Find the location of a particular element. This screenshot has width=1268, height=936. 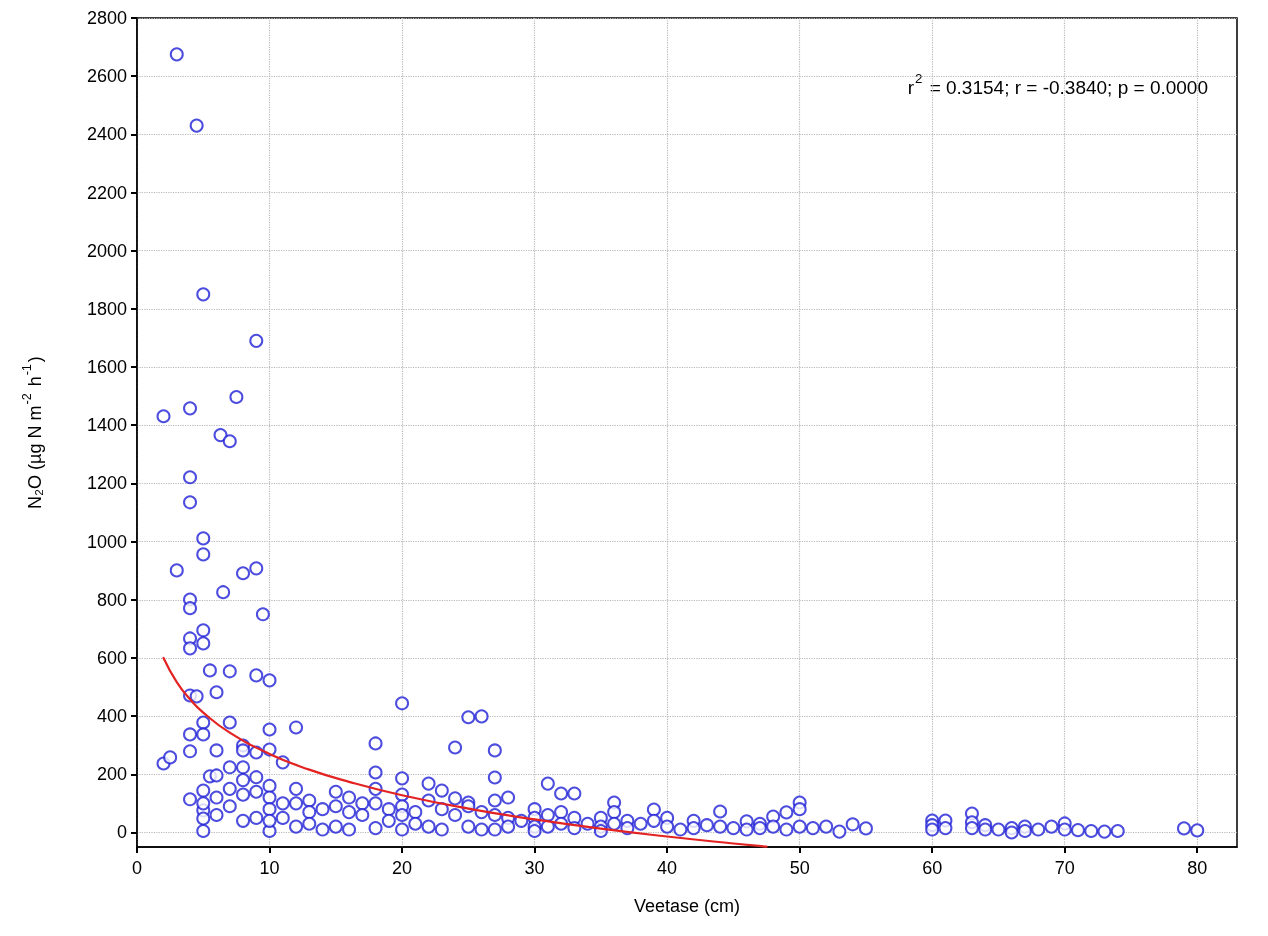

y-tick-label: 1400 is located at coordinates (106, 425).